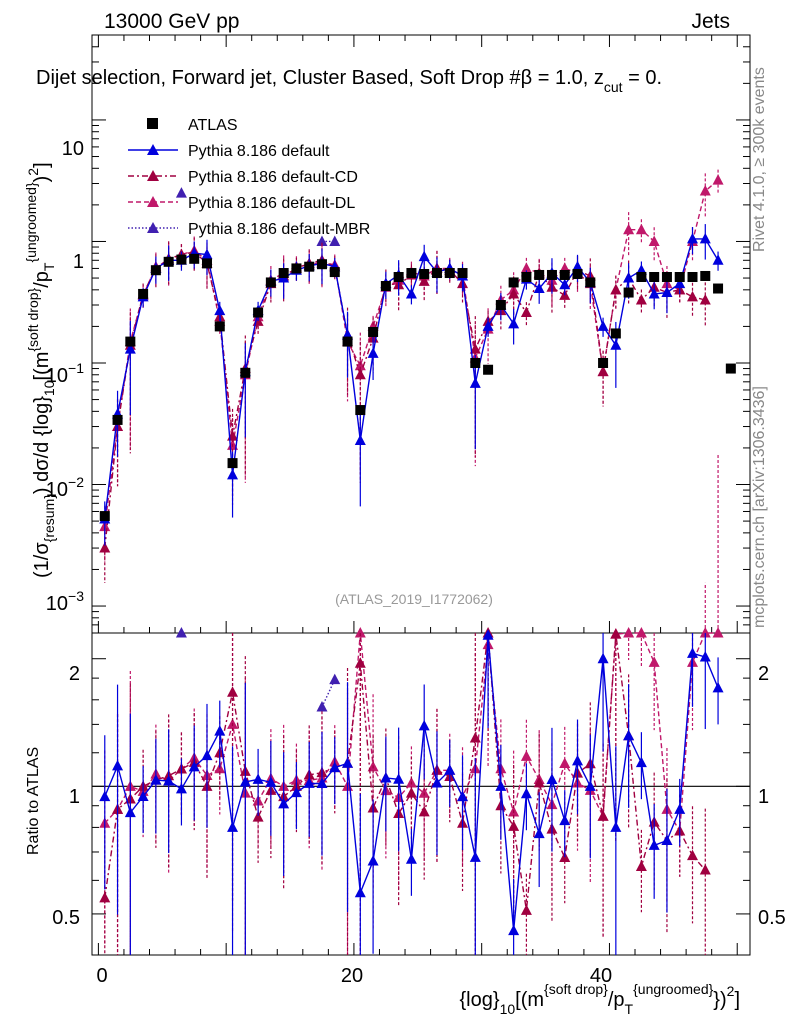  Describe the element at coordinates (153, 175) in the screenshot. I see `legend-marker-cd` at that location.